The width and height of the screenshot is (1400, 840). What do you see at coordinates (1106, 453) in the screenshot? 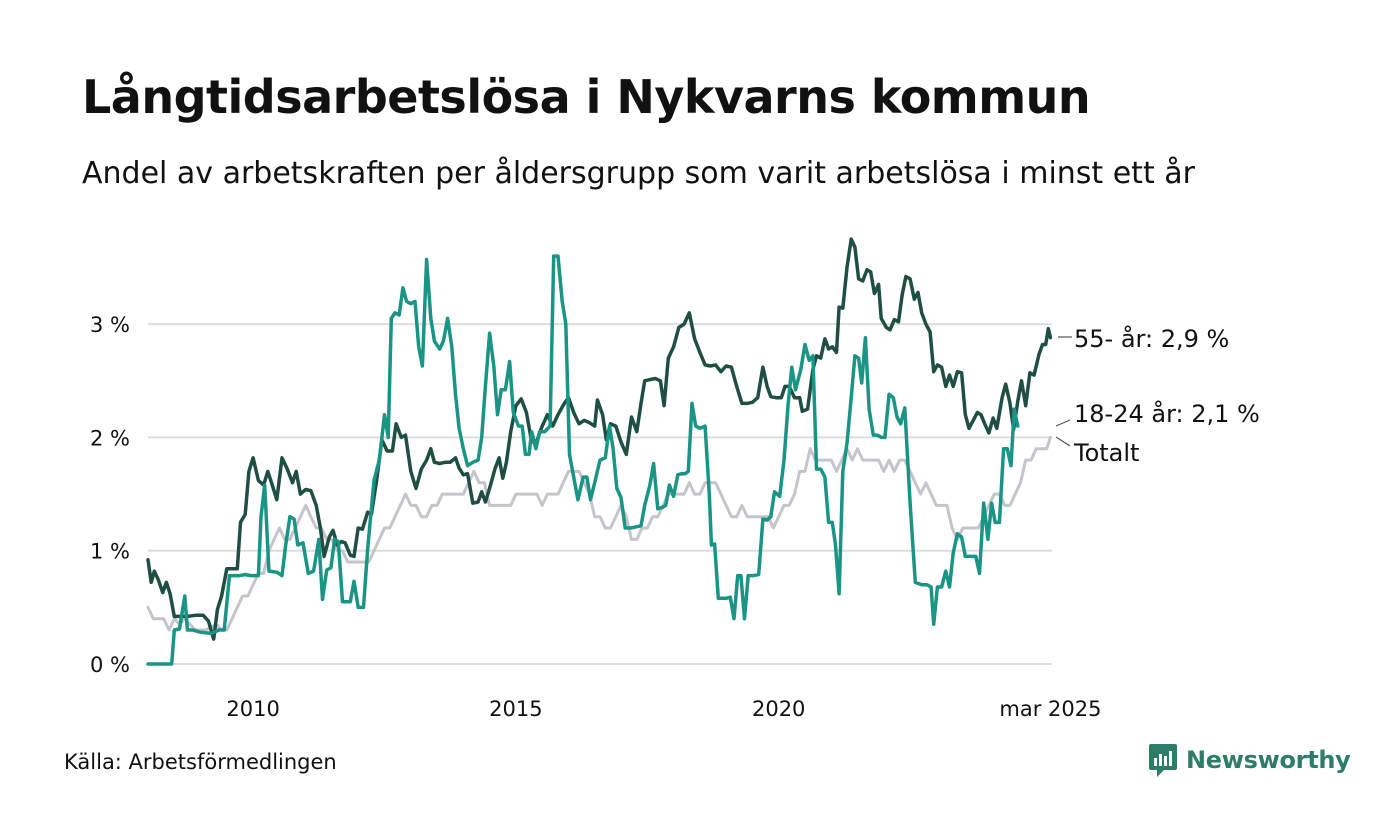
I see `end-label-total: Totalt` at bounding box center [1106, 453].